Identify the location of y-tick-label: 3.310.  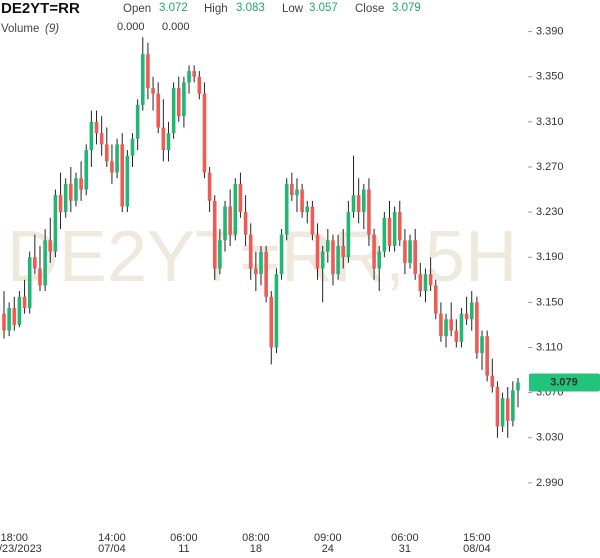
(550, 122).